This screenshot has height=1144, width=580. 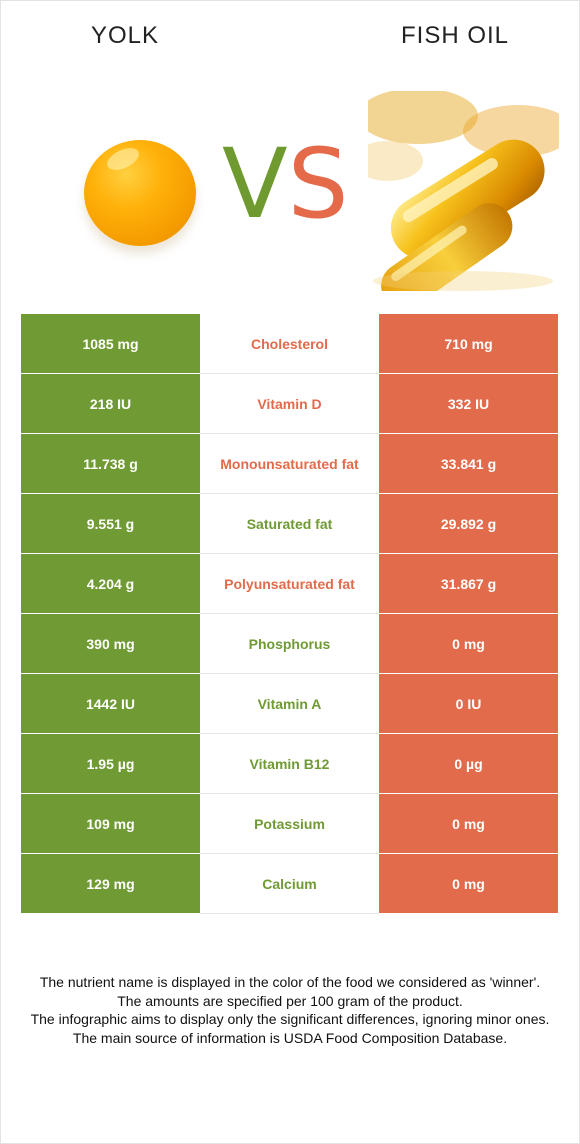 I want to click on yolk-value-cell: 218 IU, so click(x=110, y=403).